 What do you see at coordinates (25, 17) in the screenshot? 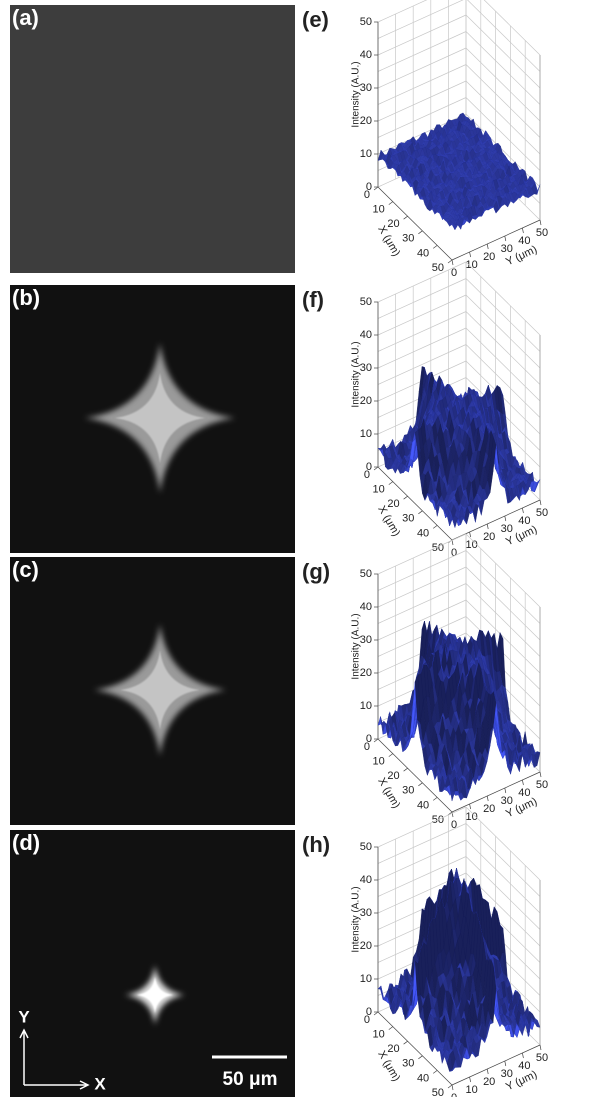
I see `panel-label: (a)` at bounding box center [25, 17].